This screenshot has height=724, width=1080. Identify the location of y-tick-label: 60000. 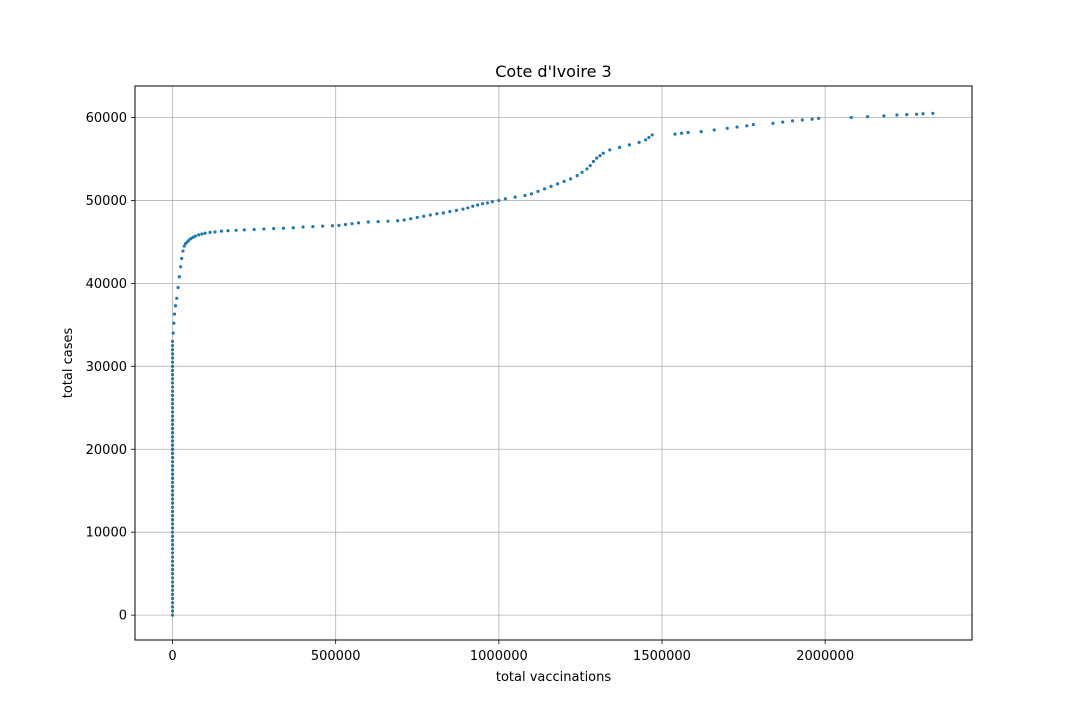
(106, 118).